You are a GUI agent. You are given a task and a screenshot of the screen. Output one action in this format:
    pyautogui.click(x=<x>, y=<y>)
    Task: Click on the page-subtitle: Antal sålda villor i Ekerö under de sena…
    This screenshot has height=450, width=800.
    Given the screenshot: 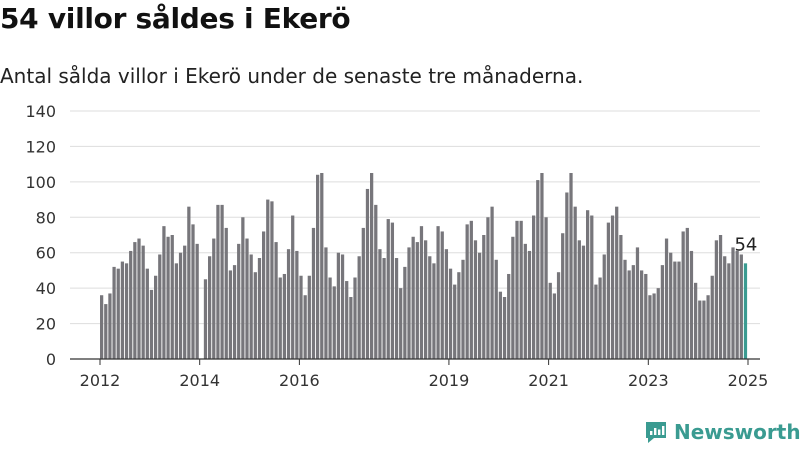 What is the action you would take?
    pyautogui.click(x=292, y=76)
    